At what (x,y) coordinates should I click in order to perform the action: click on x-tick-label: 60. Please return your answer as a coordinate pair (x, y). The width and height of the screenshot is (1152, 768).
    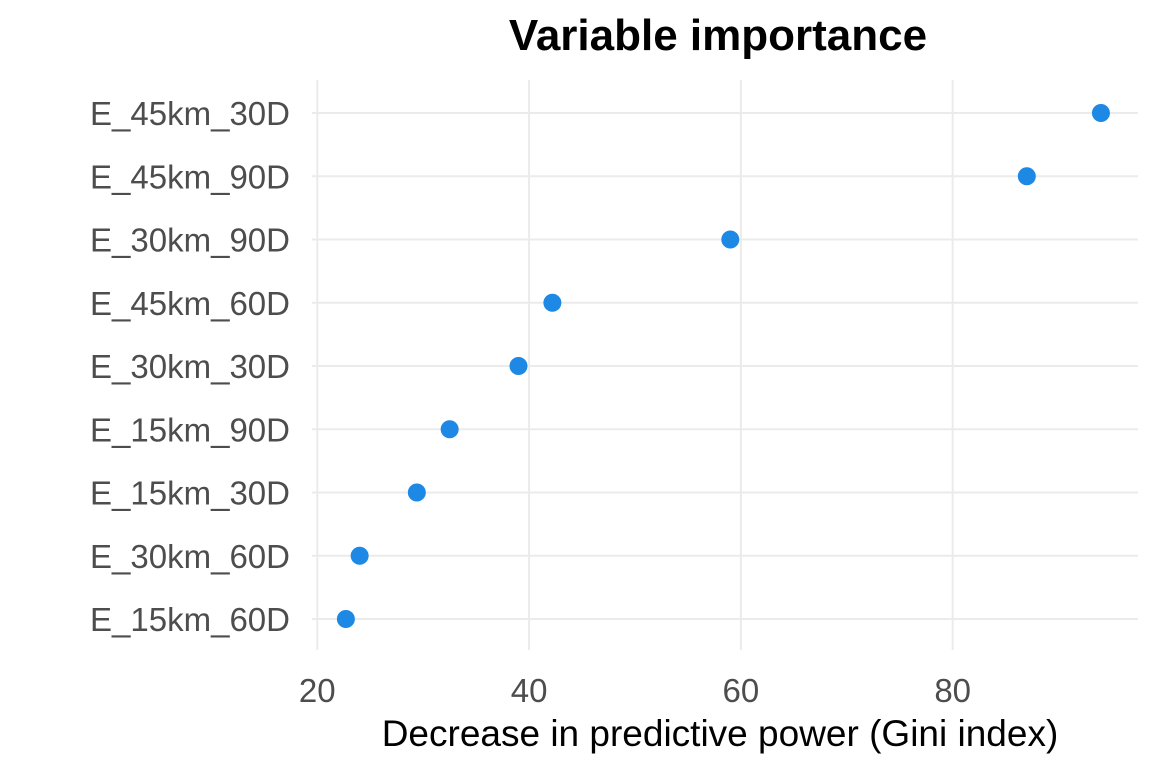
    Looking at the image, I should click on (741, 690).